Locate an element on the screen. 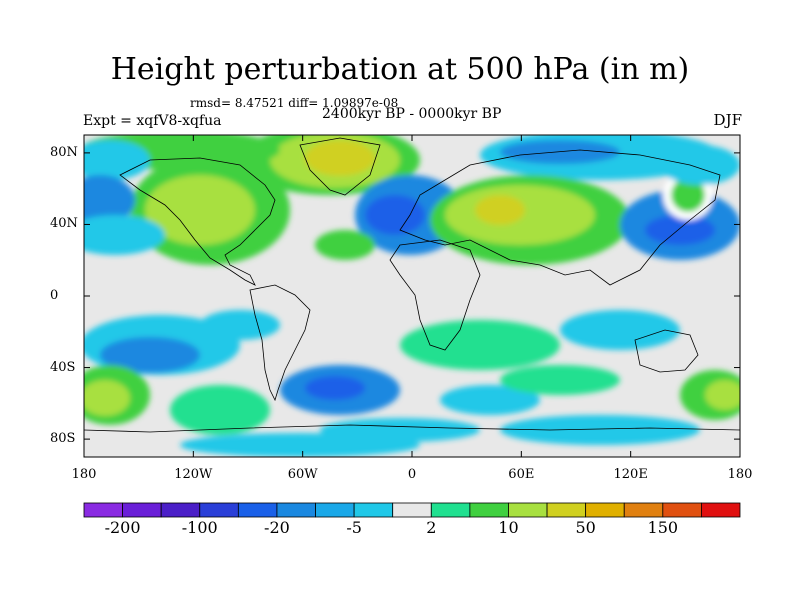 The image size is (800, 600). plot-title: Height perturbation at 500 hPa (in m) is located at coordinates (400, 69).